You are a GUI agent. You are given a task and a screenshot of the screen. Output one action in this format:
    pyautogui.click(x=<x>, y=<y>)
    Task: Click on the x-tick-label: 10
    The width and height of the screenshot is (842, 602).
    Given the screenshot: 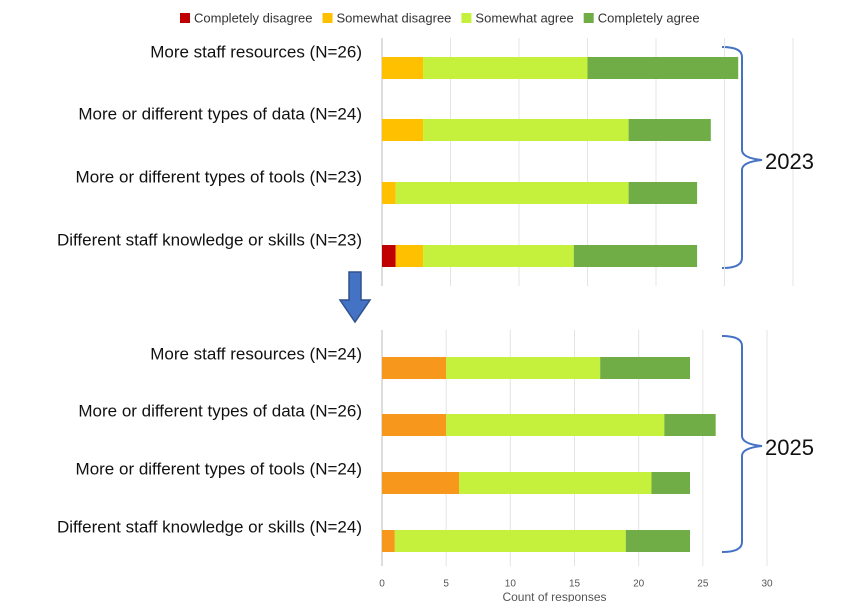 What is the action you would take?
    pyautogui.click(x=511, y=584)
    